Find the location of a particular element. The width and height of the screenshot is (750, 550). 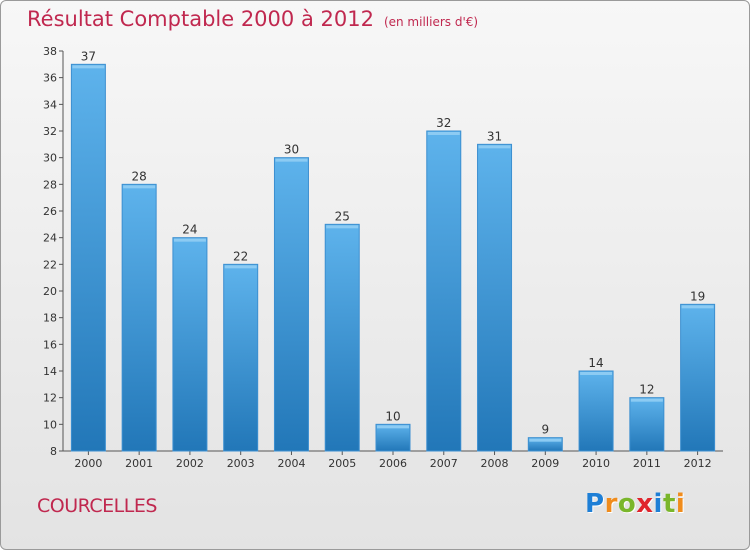

y-tick-label: 16 is located at coordinates (50, 344).